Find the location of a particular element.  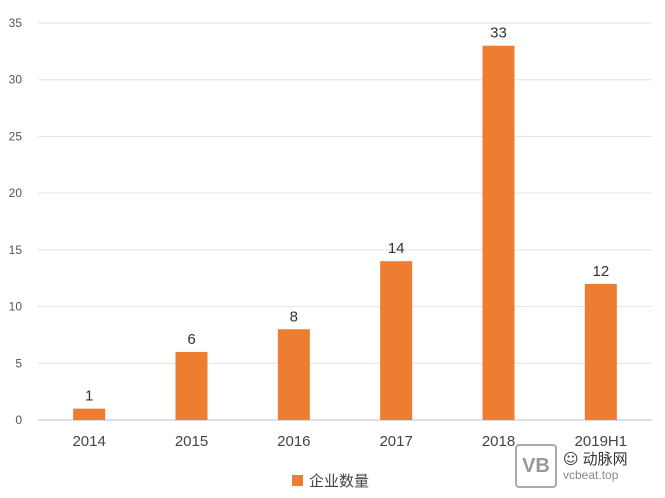

watermark-title: 动脉网 is located at coordinates (605, 458).